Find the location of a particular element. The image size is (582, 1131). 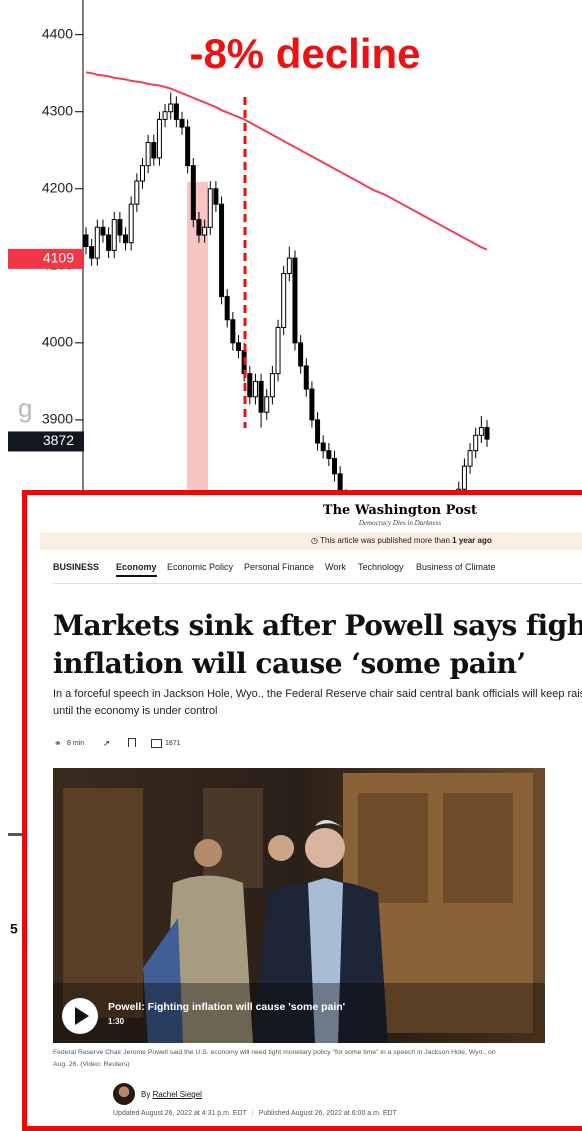

edge-glyph: g is located at coordinates (25, 408).